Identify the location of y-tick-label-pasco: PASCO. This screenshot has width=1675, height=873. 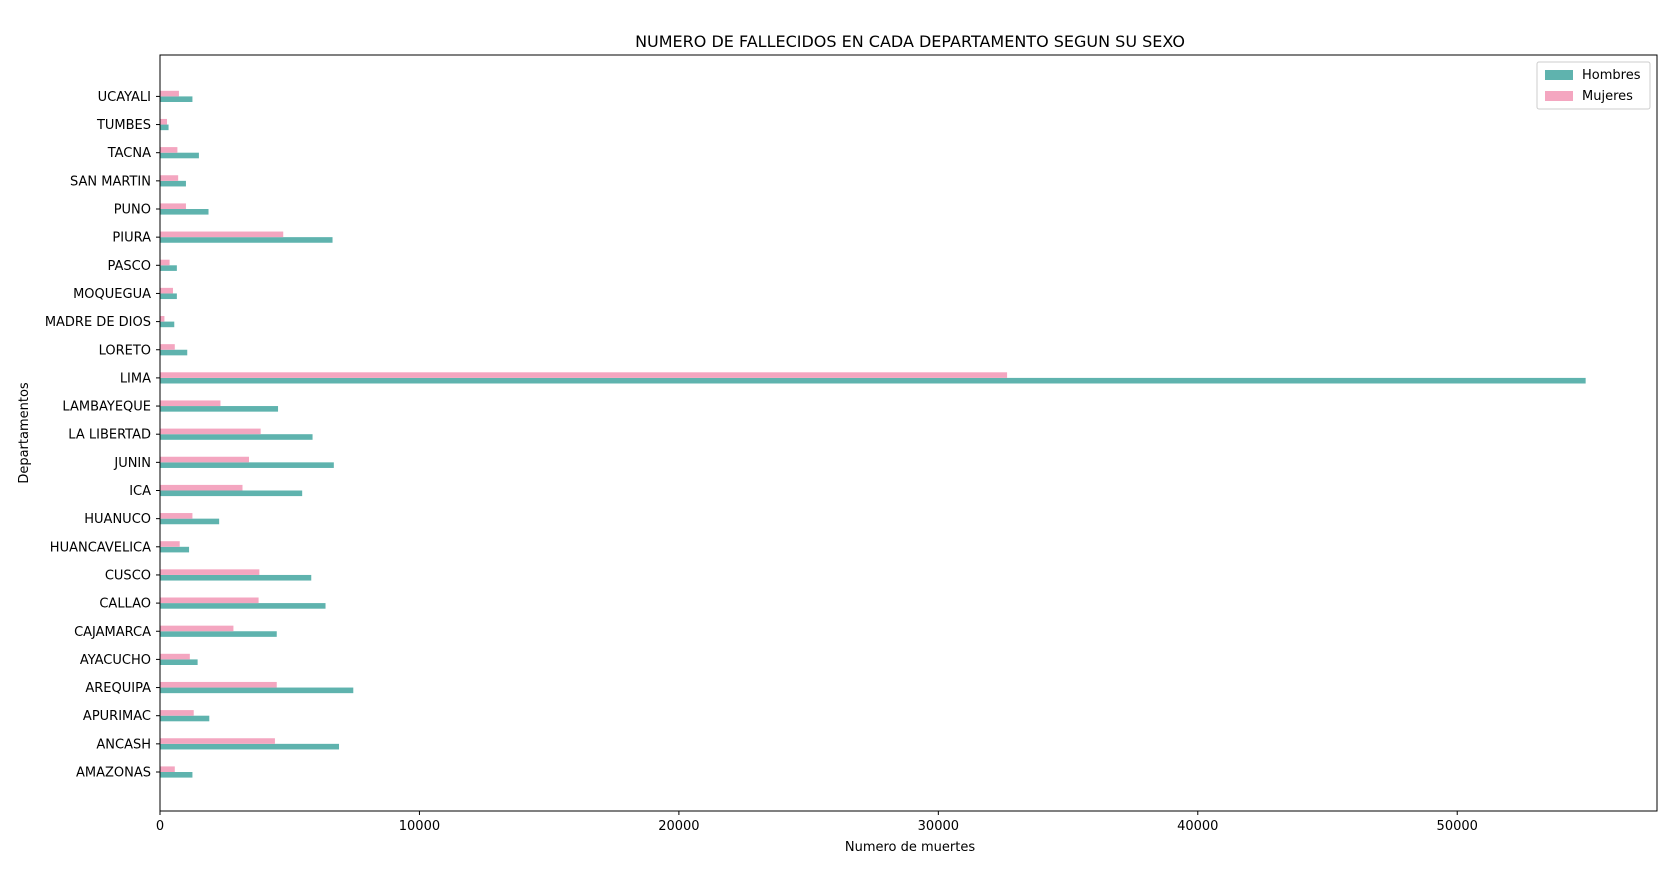
(129, 266).